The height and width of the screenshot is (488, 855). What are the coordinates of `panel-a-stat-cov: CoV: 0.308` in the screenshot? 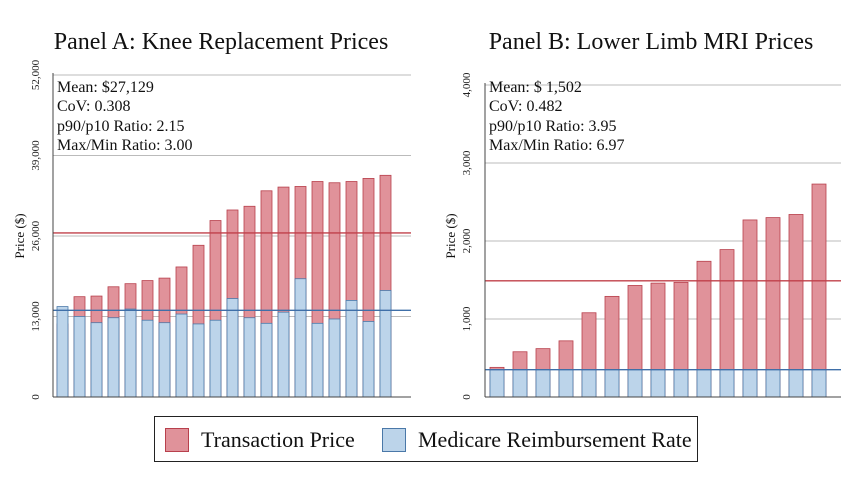 It's located at (93, 106).